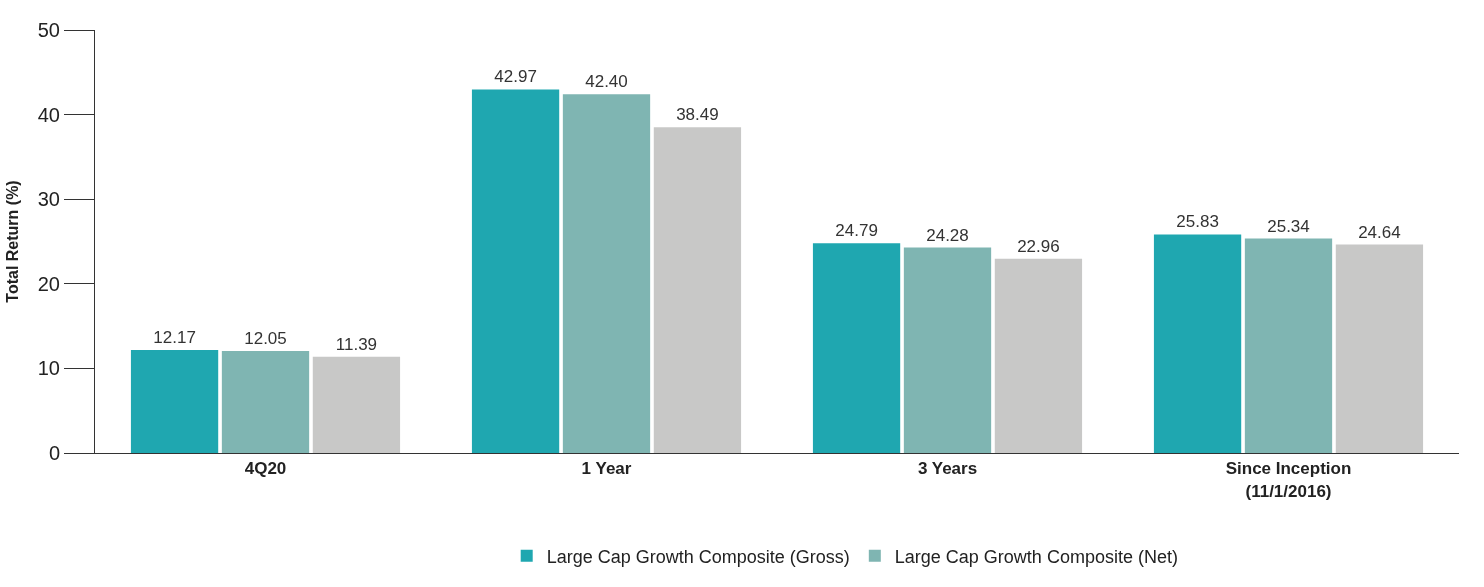 The width and height of the screenshot is (1484, 587). I want to click on y-tick-label: 40, so click(48, 114).